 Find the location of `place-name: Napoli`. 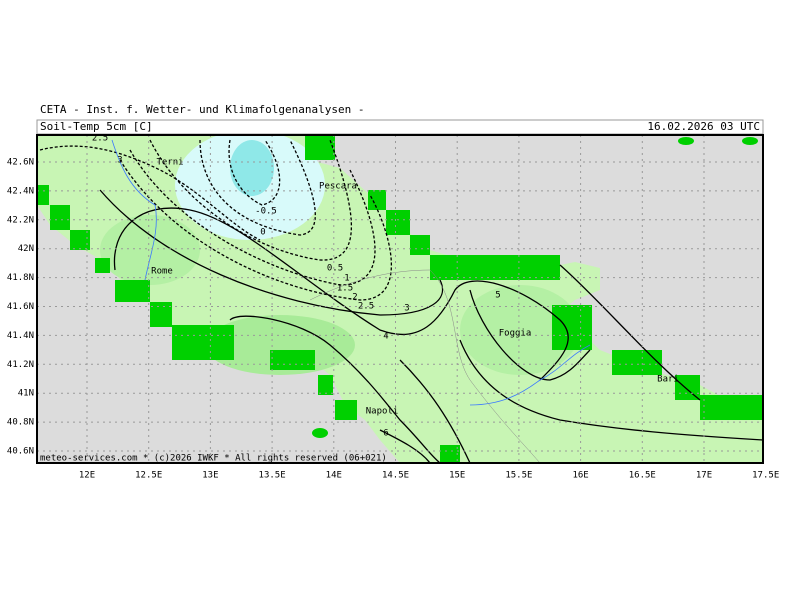

place-name: Napoli is located at coordinates (382, 412).